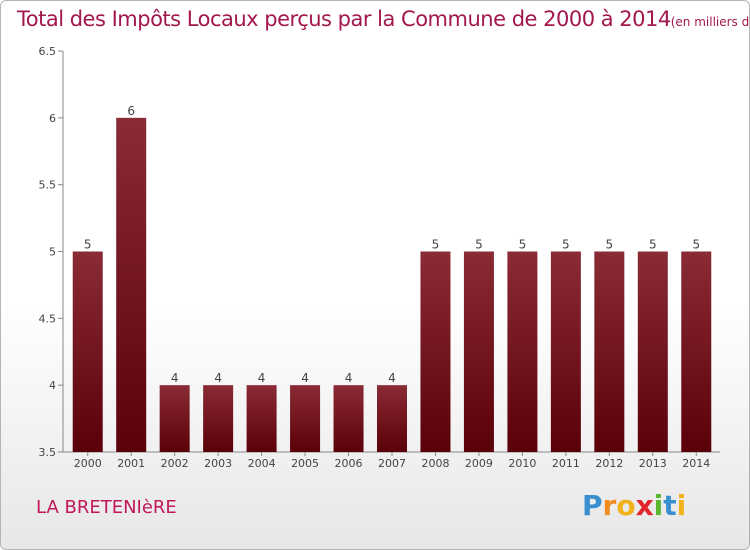 This screenshot has width=750, height=550. Describe the element at coordinates (218, 463) in the screenshot. I see `x-tick-label: 2003` at that location.